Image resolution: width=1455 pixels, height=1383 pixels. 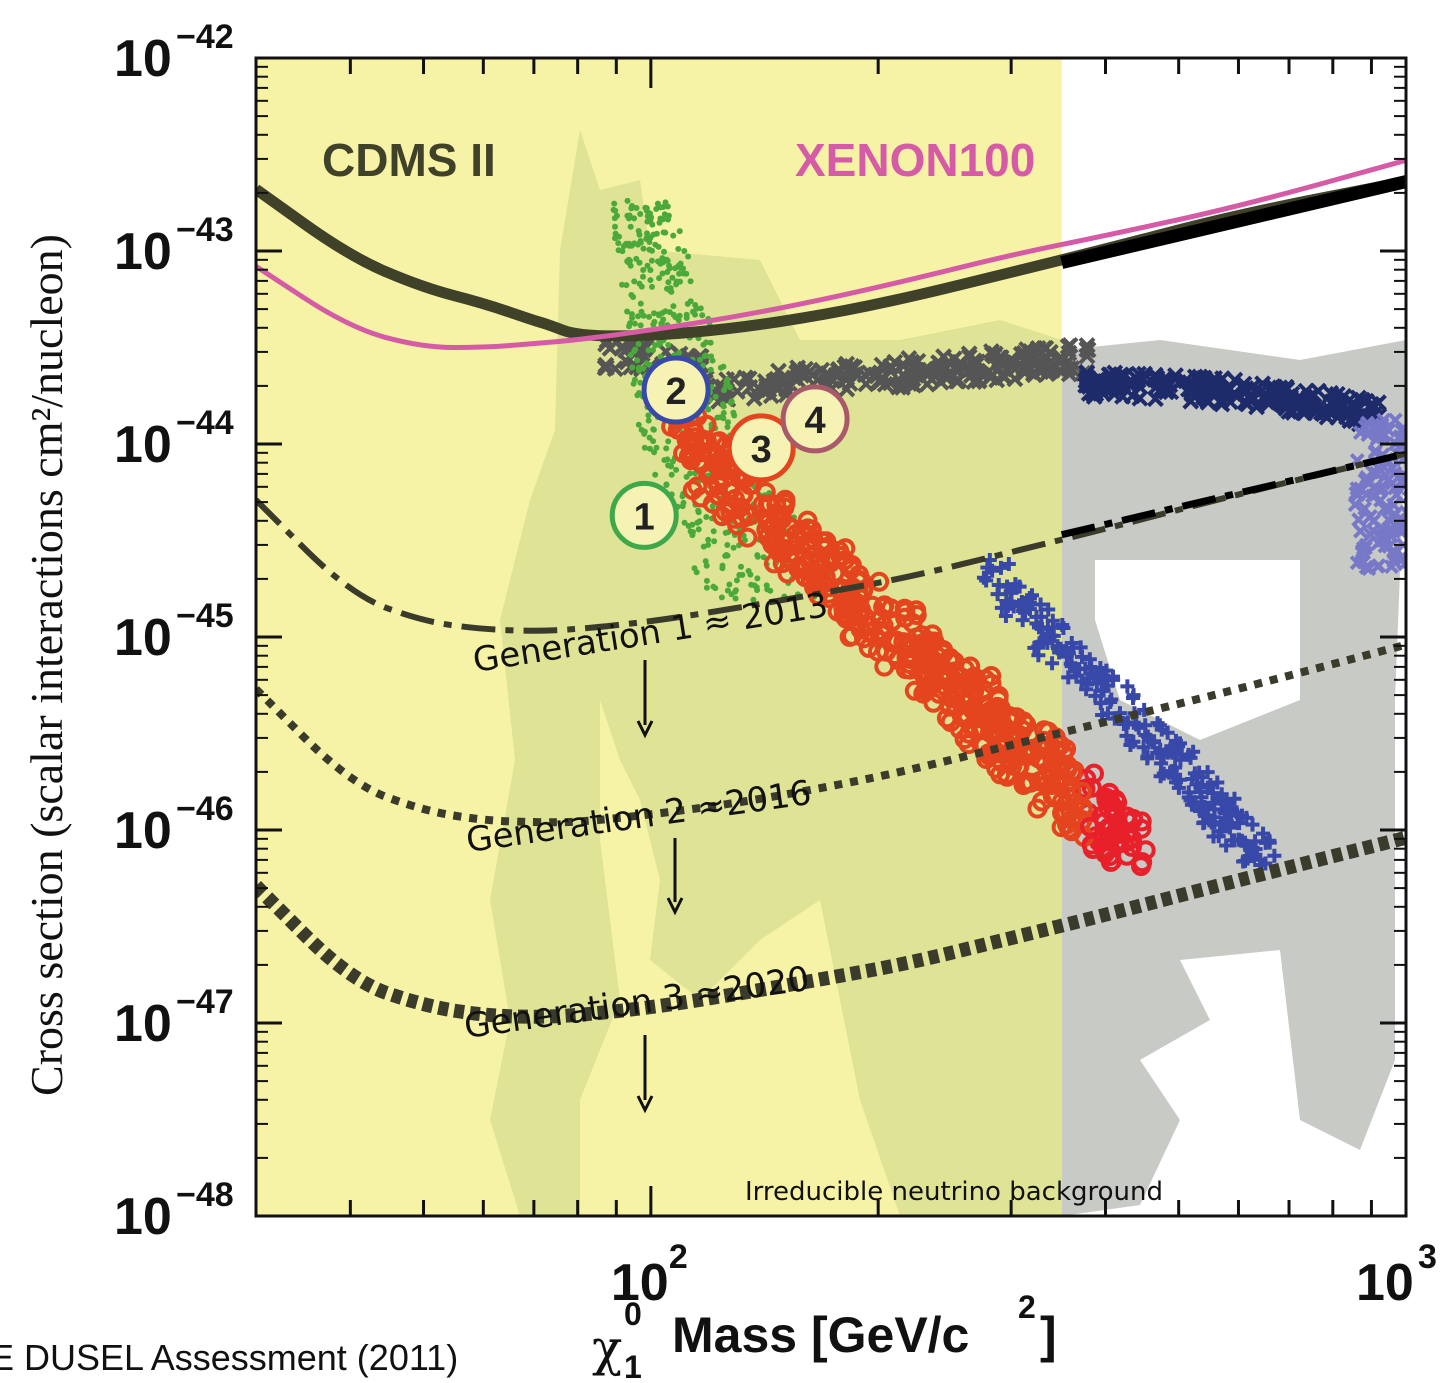 I want to click on y-tick-exponent: −44, so click(x=205, y=423).